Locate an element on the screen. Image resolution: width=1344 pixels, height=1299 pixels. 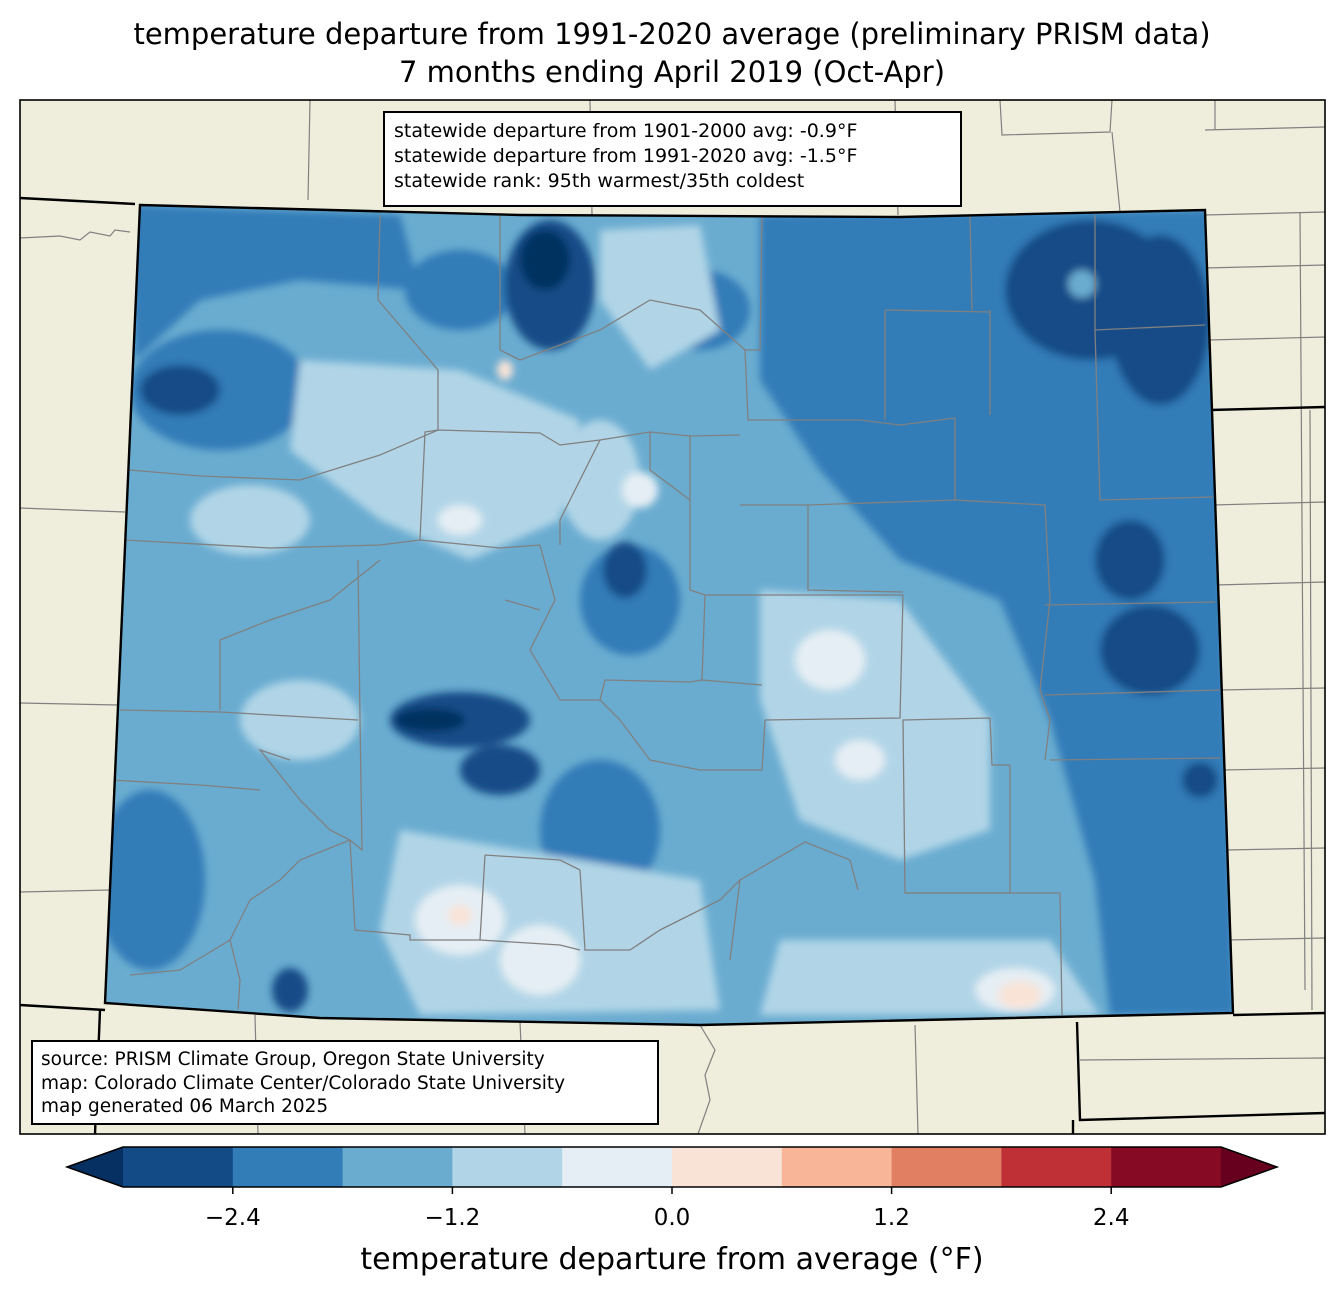
colorbar-tick-label: 2.4 is located at coordinates (1111, 1218).